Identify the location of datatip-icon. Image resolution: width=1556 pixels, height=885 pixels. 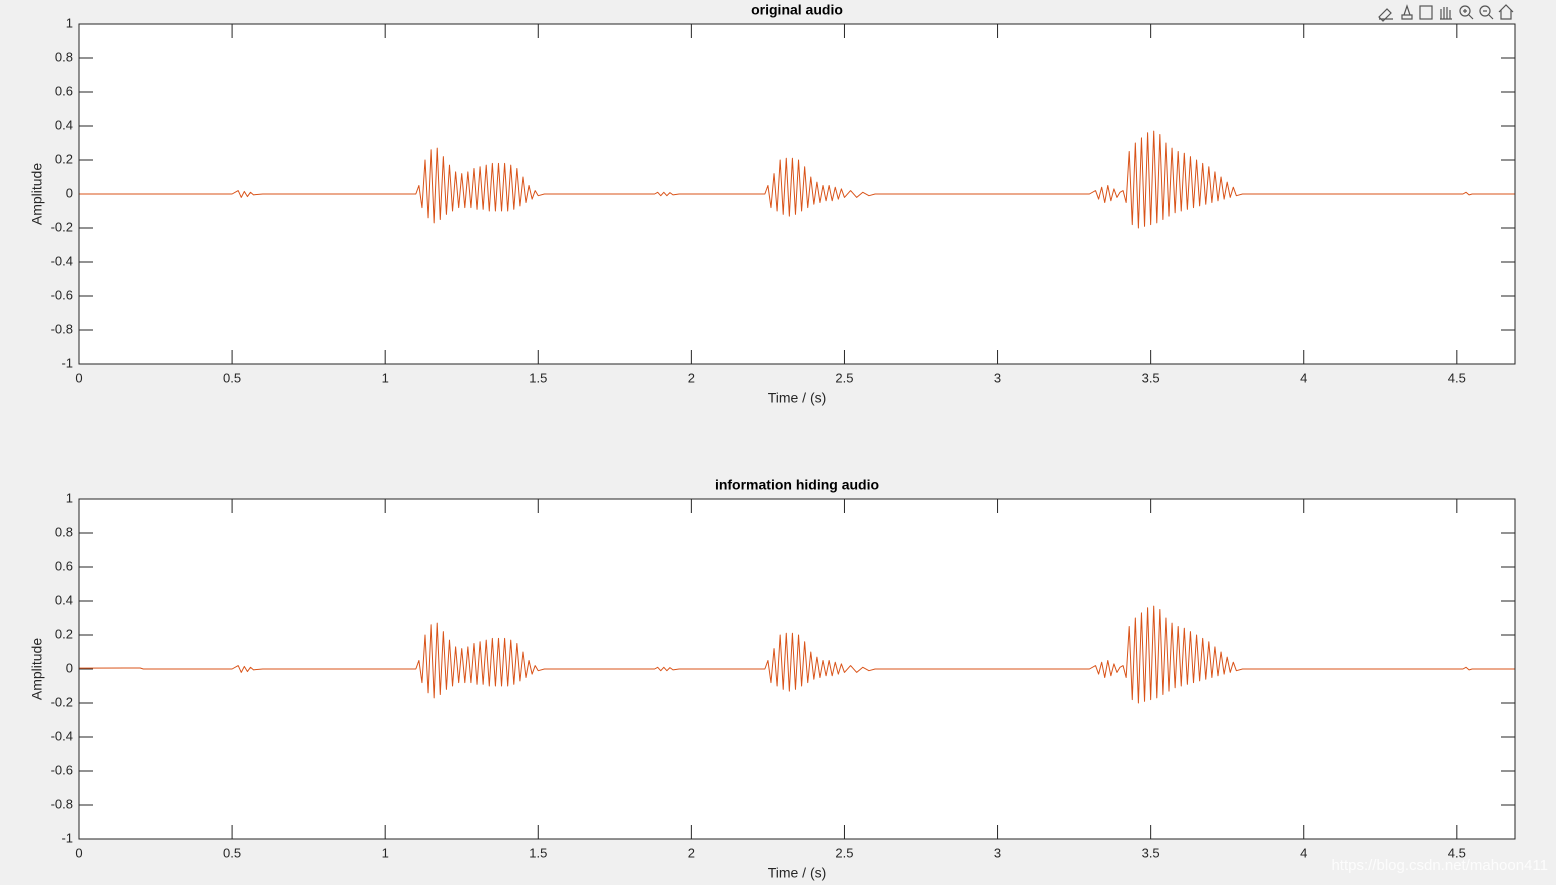
(1407, 12).